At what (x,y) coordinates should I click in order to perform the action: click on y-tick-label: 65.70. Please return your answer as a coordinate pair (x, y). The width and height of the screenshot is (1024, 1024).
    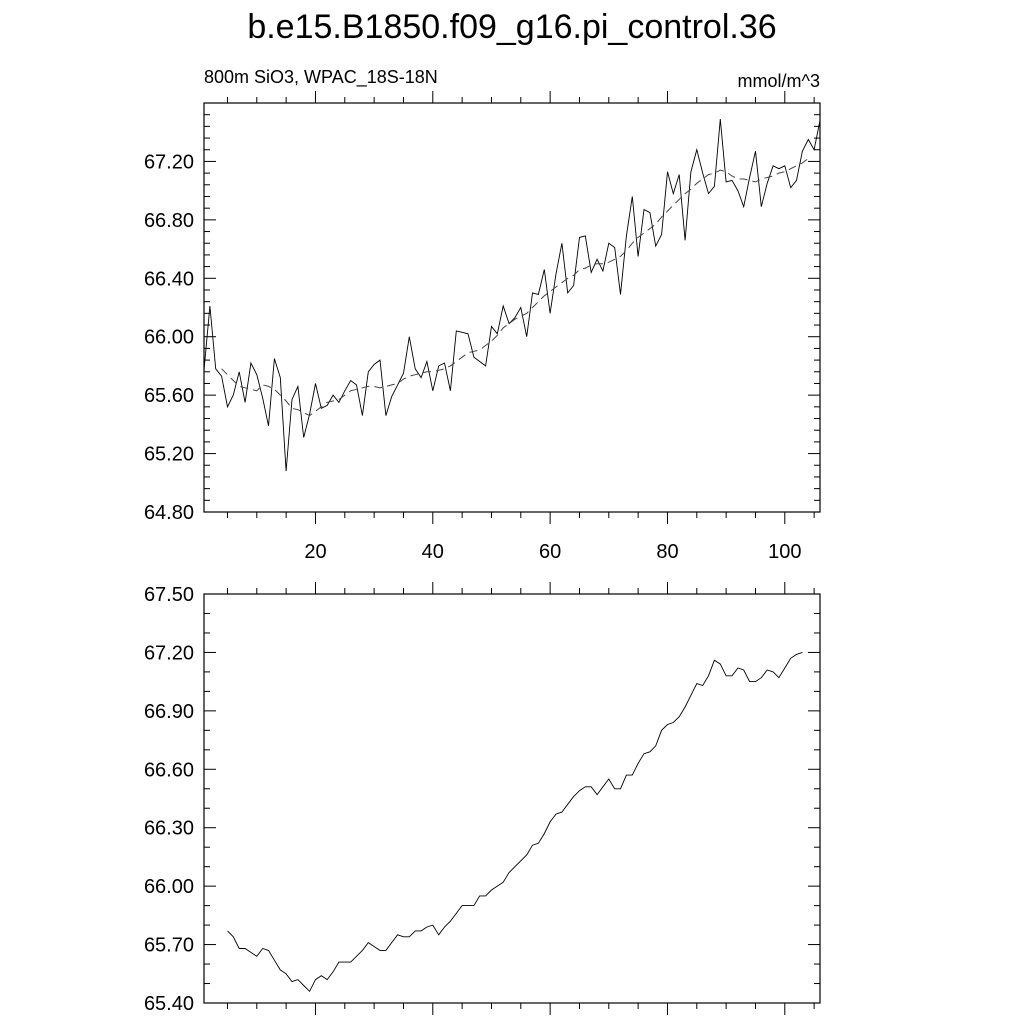
    Looking at the image, I should click on (169, 946).